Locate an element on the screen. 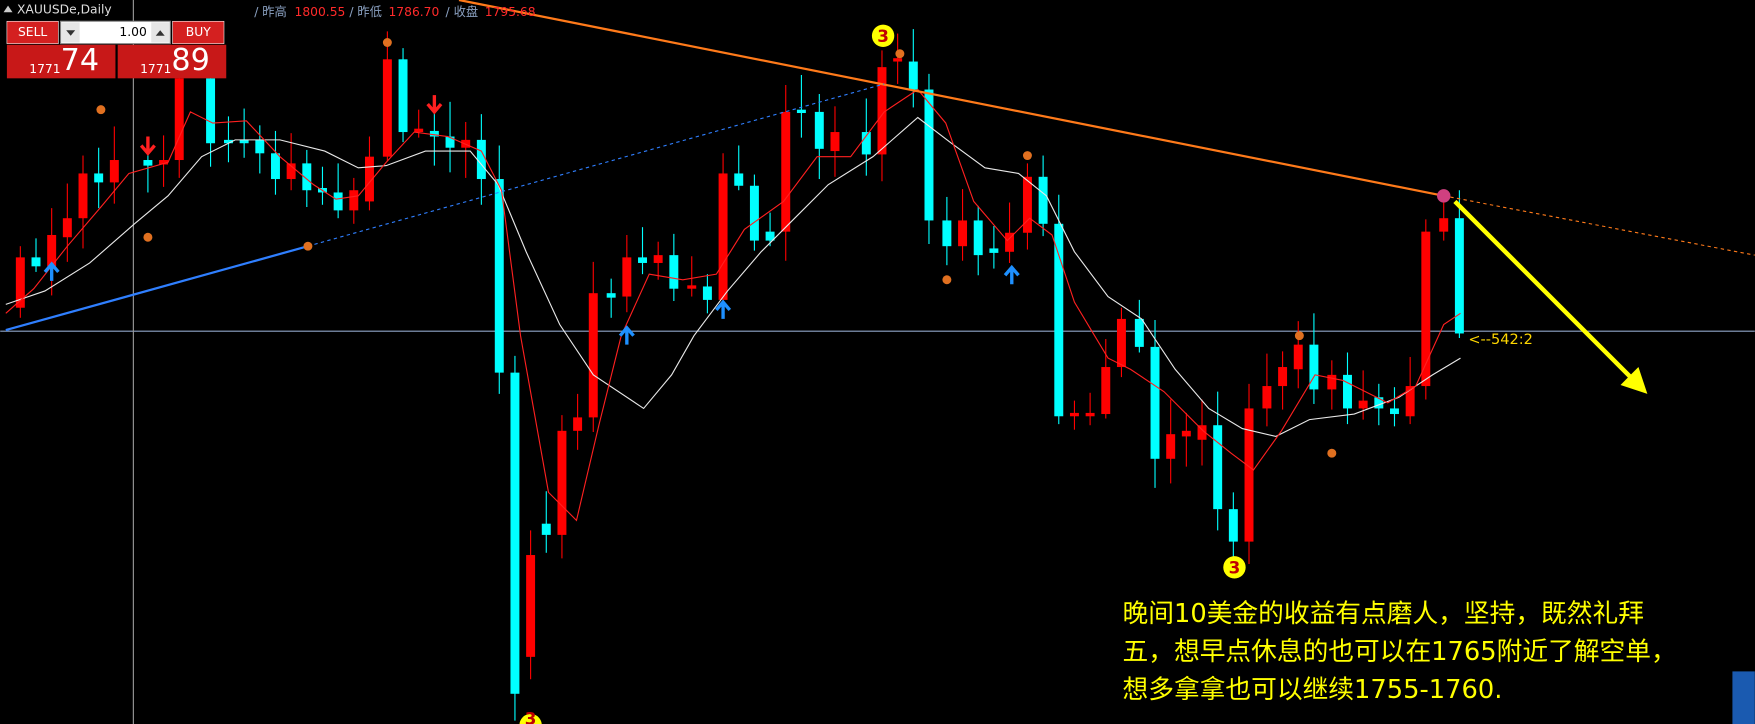  lot-input is located at coordinates (115, 32).